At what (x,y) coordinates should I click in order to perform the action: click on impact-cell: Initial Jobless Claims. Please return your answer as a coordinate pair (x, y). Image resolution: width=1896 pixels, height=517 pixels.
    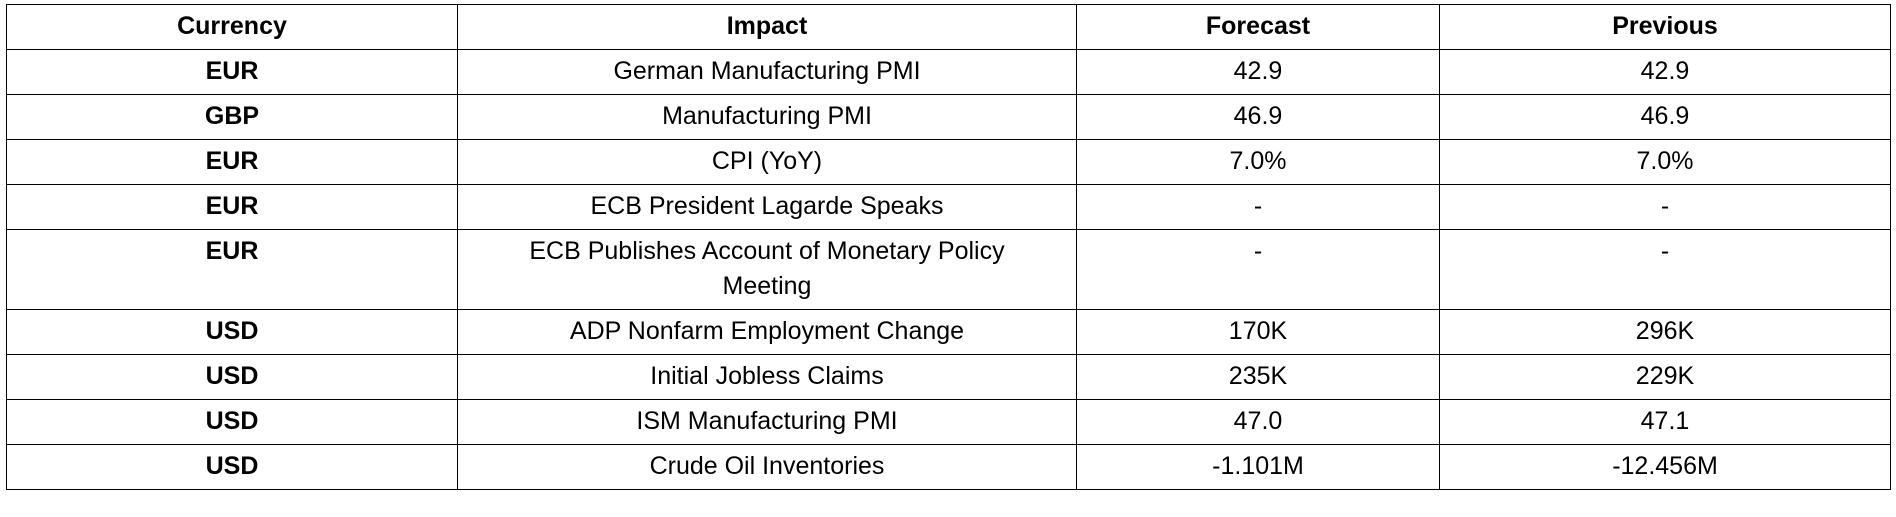
    Looking at the image, I should click on (767, 377).